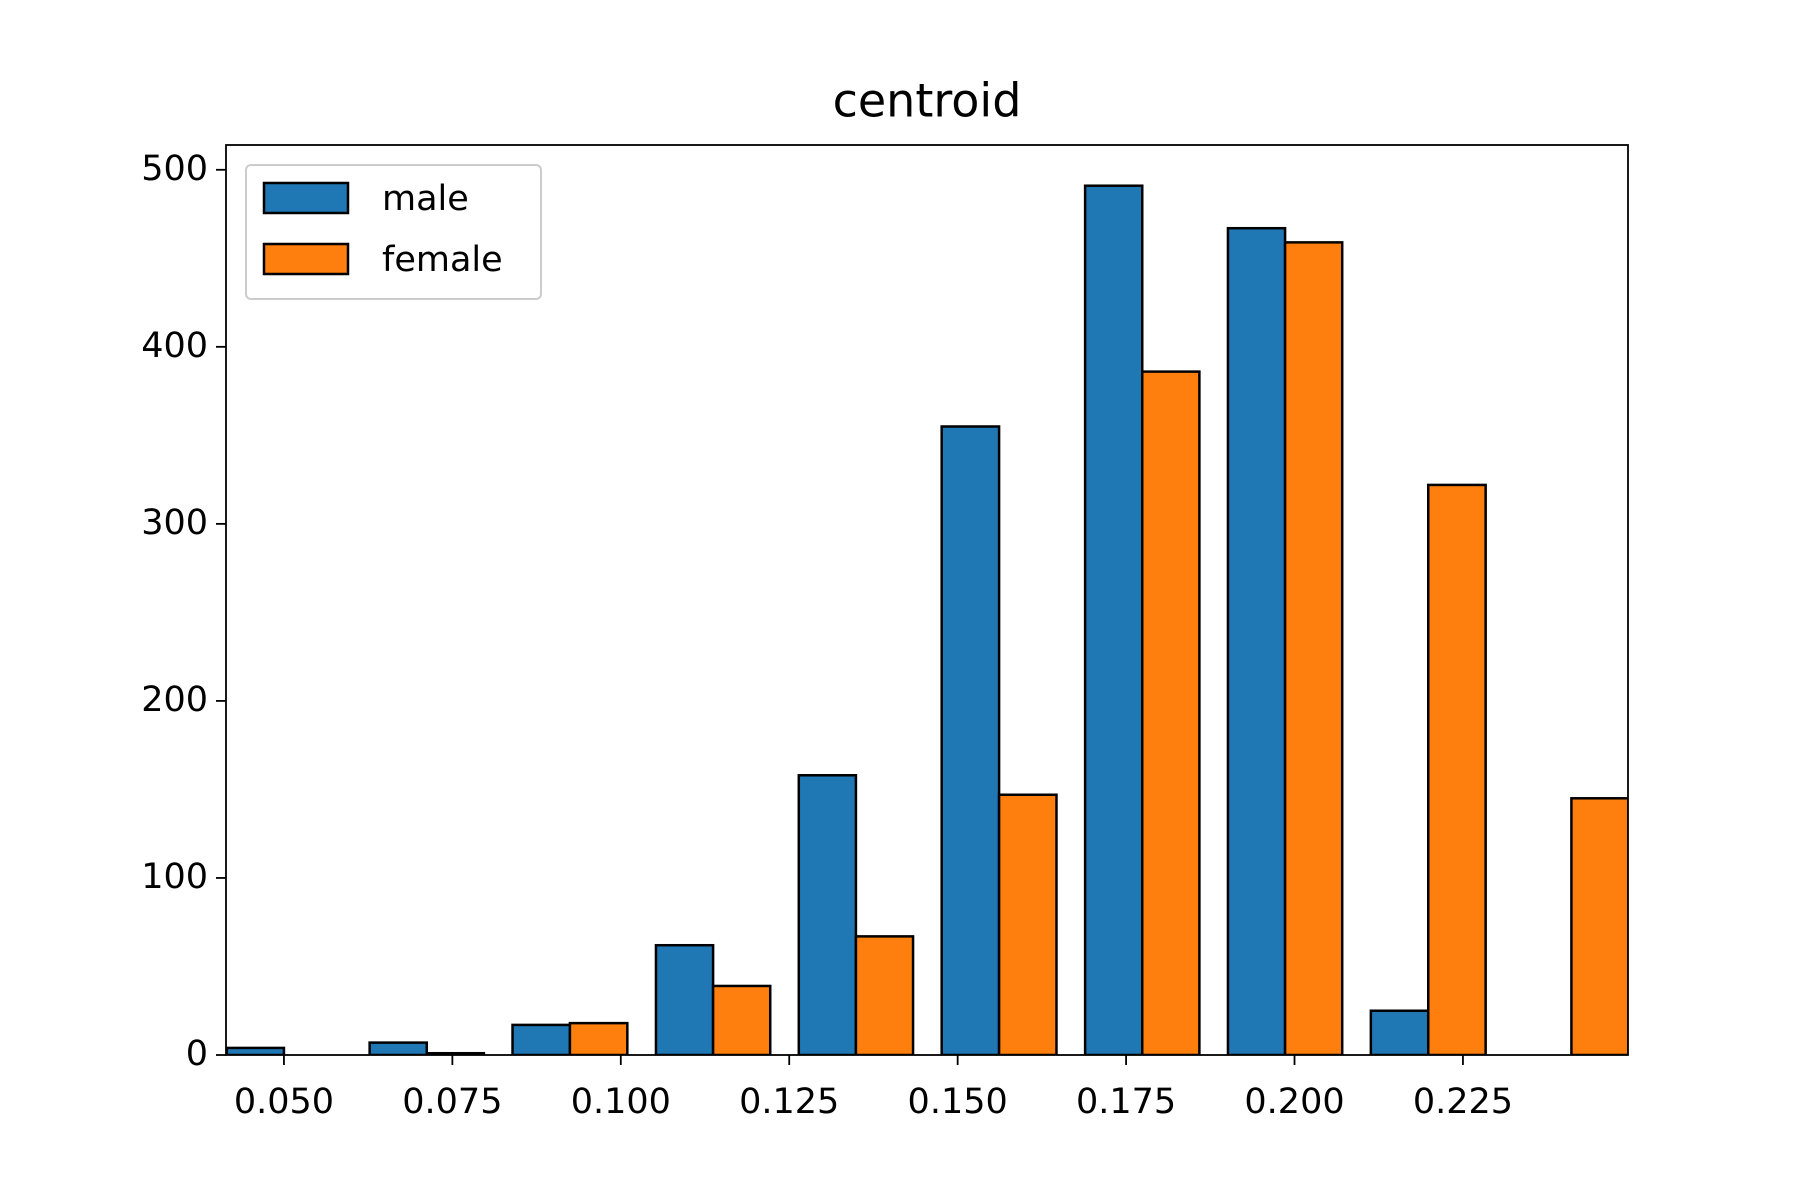 This screenshot has width=1800, height=1200. I want to click on legend-label: female, so click(442, 260).